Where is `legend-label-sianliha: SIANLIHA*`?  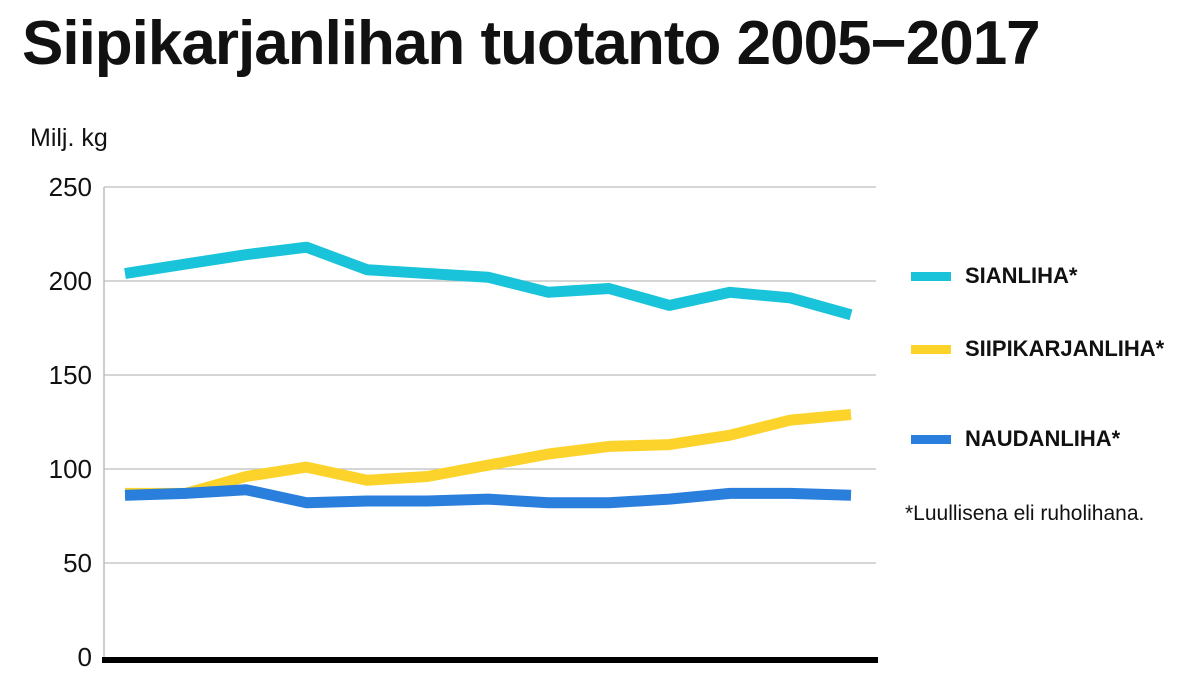
legend-label-sianliha: SIANLIHA* is located at coordinates (1021, 275).